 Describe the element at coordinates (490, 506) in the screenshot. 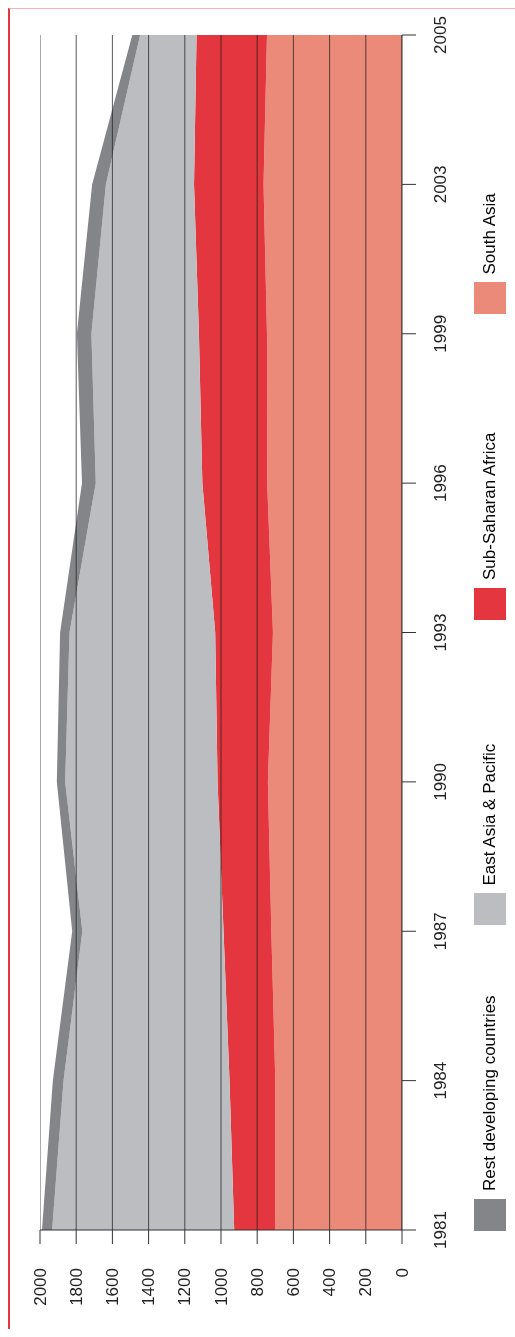

I see `text: Sub-Saharan Africa` at that location.